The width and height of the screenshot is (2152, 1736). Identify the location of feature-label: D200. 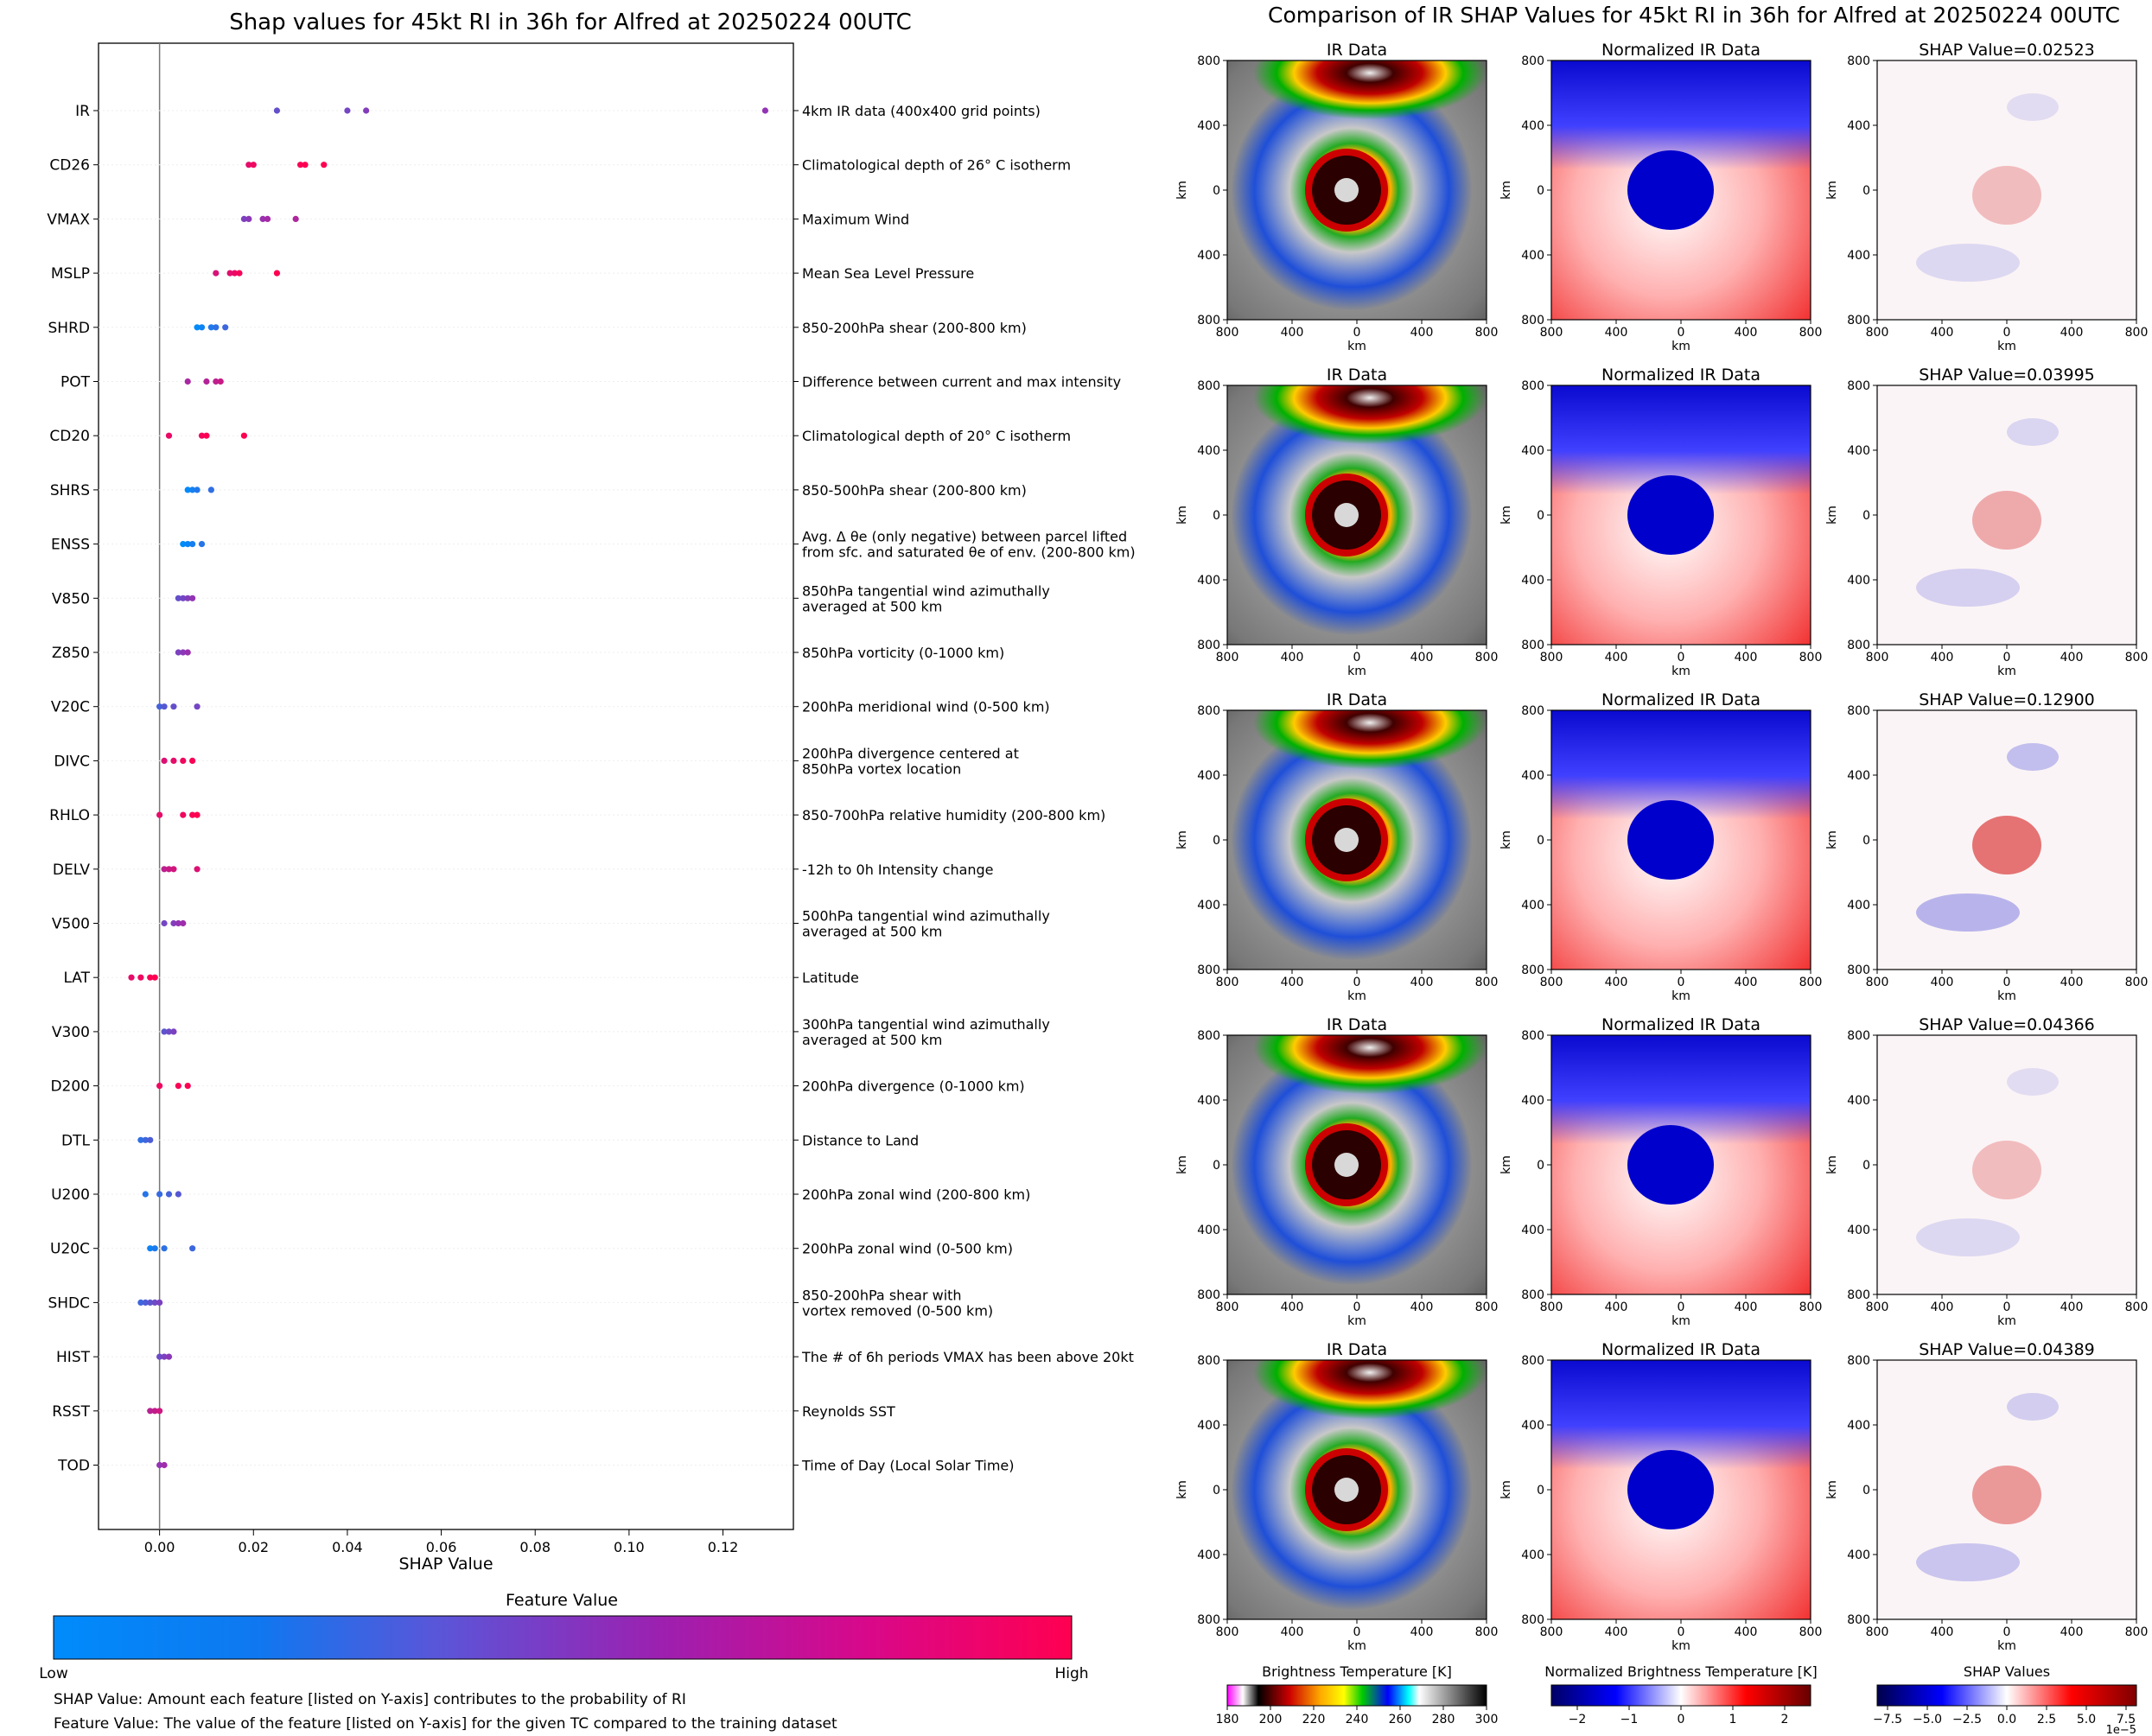
(70, 1087).